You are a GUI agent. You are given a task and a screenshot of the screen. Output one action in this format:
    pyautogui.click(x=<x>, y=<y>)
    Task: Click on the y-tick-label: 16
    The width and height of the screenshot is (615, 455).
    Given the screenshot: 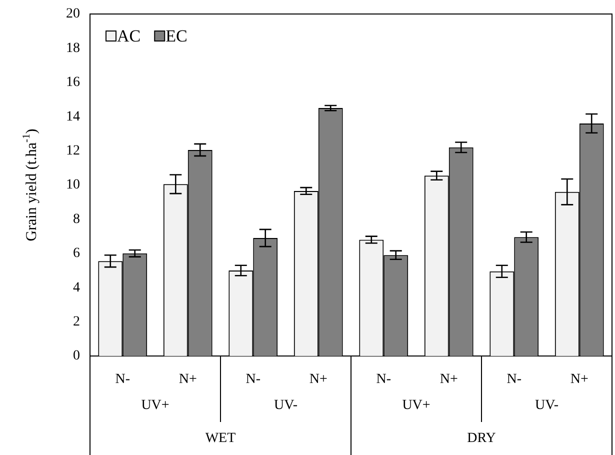 What is the action you would take?
    pyautogui.click(x=73, y=82)
    